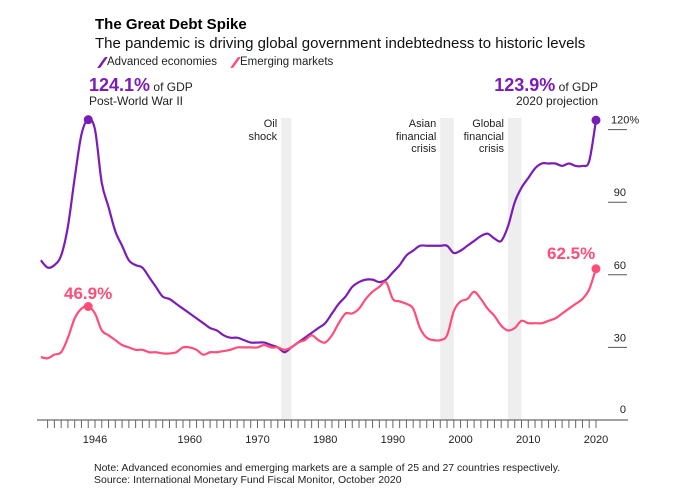  Describe the element at coordinates (171, 24) in the screenshot. I see `chart-title: The Great Debt Spike` at that location.